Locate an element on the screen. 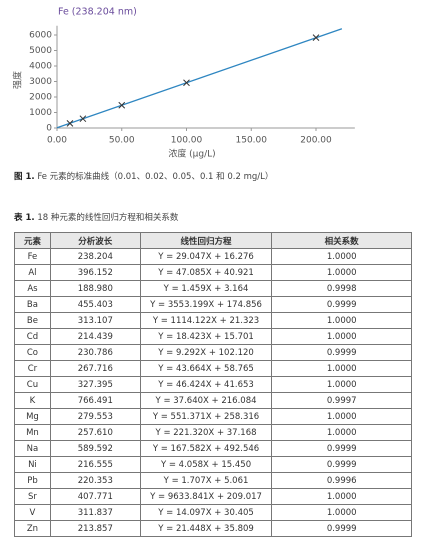 This screenshot has width=429, height=538. table-cell: V is located at coordinates (32, 512).